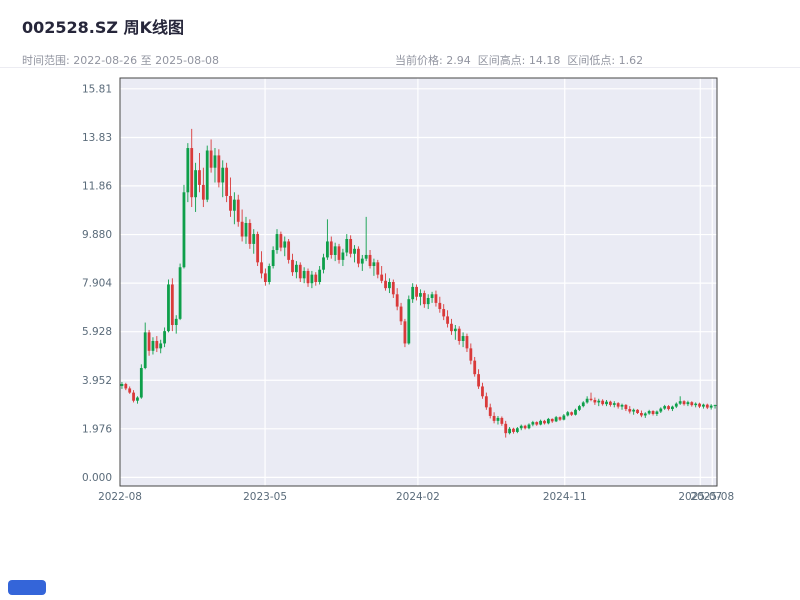 The width and height of the screenshot is (800, 600). What do you see at coordinates (97, 89) in the screenshot?
I see `y-tick-label: 15.81` at bounding box center [97, 89].